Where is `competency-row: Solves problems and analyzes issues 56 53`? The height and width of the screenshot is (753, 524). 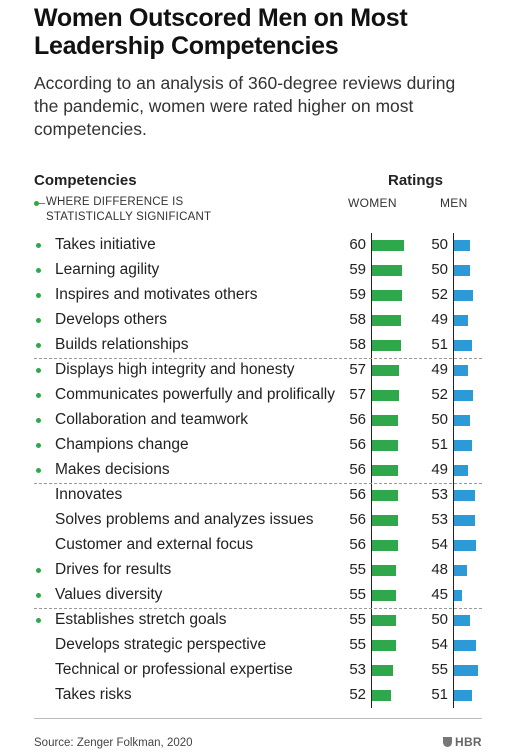
competency-row: Solves problems and analyzes issues 56 53 is located at coordinates (262, 520).